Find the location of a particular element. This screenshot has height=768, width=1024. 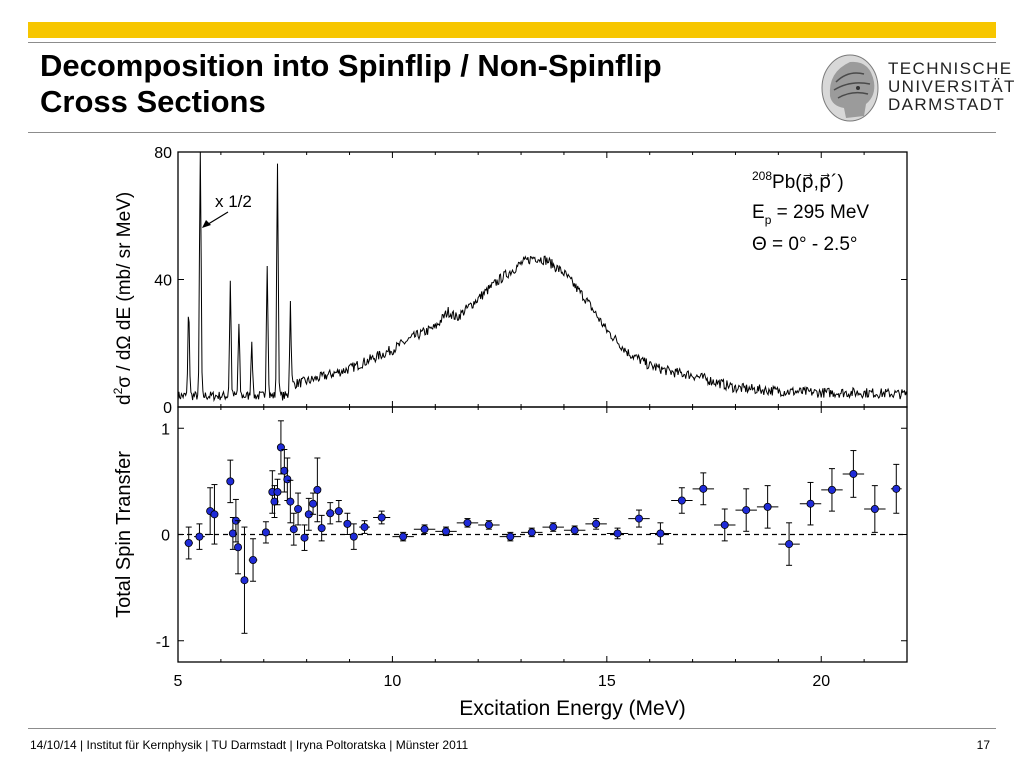

y-label-superscript: 2 is located at coordinates (118, 390).